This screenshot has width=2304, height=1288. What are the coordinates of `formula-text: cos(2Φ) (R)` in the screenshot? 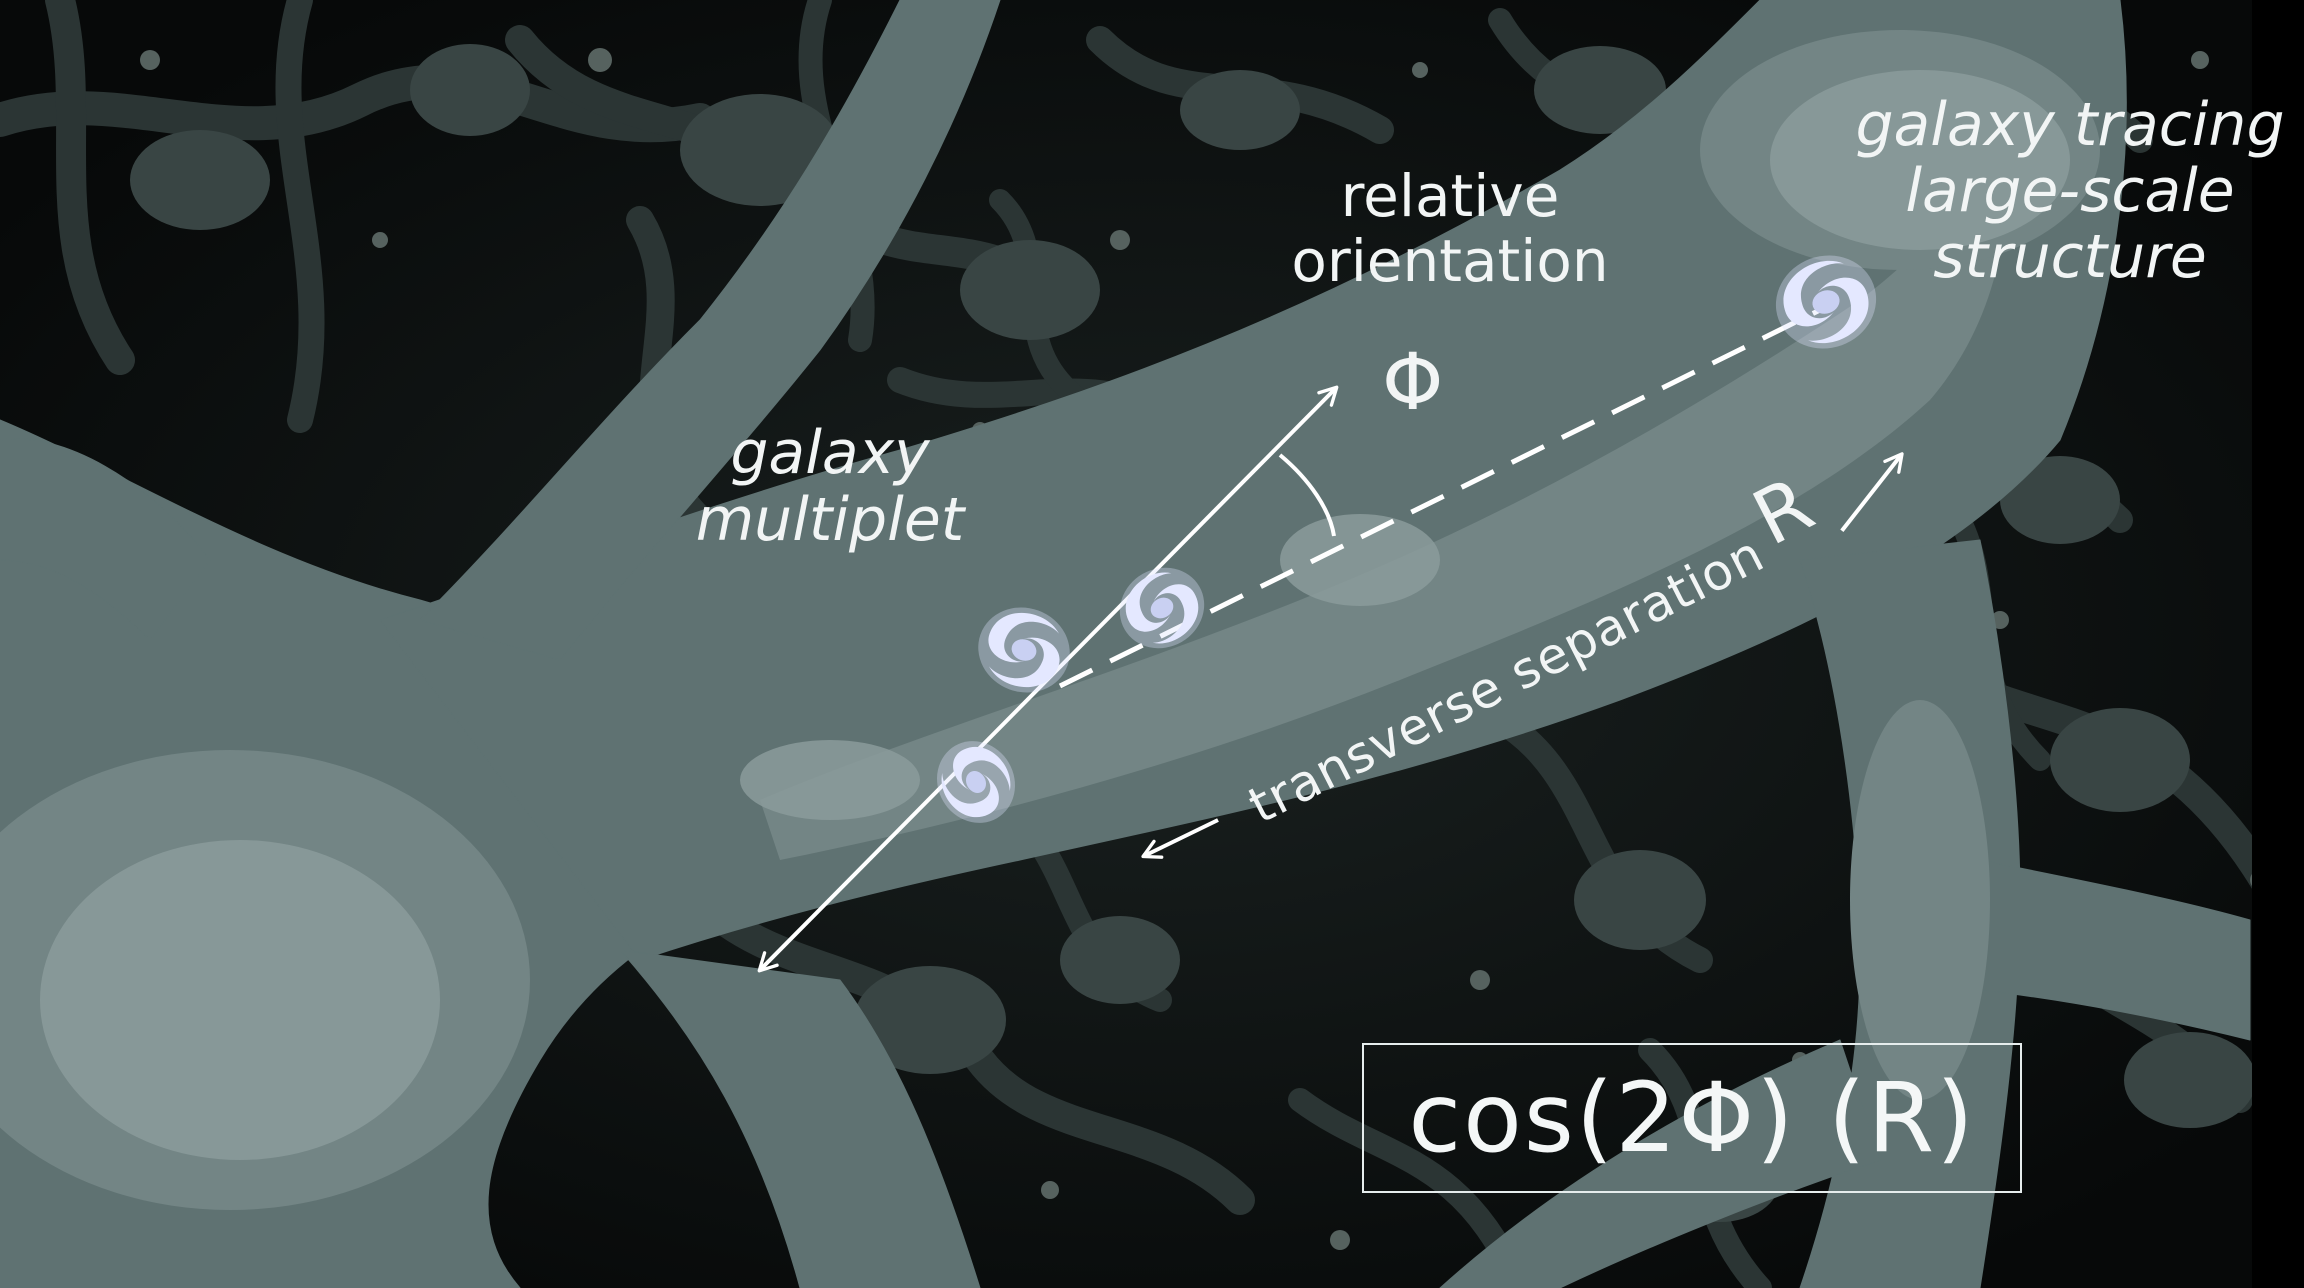 It's located at (1692, 1118).